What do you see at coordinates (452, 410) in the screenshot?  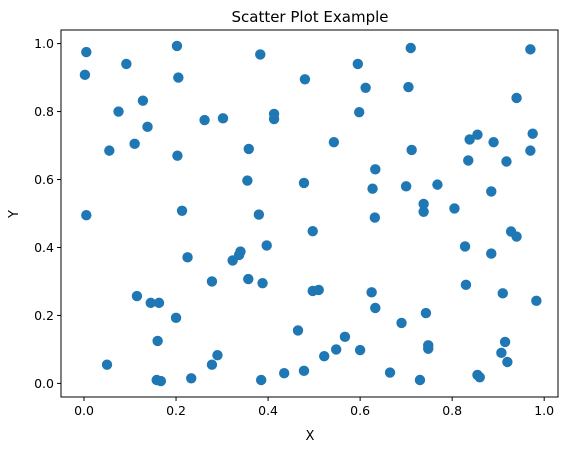 I see `x-tick-label: 0.8` at bounding box center [452, 410].